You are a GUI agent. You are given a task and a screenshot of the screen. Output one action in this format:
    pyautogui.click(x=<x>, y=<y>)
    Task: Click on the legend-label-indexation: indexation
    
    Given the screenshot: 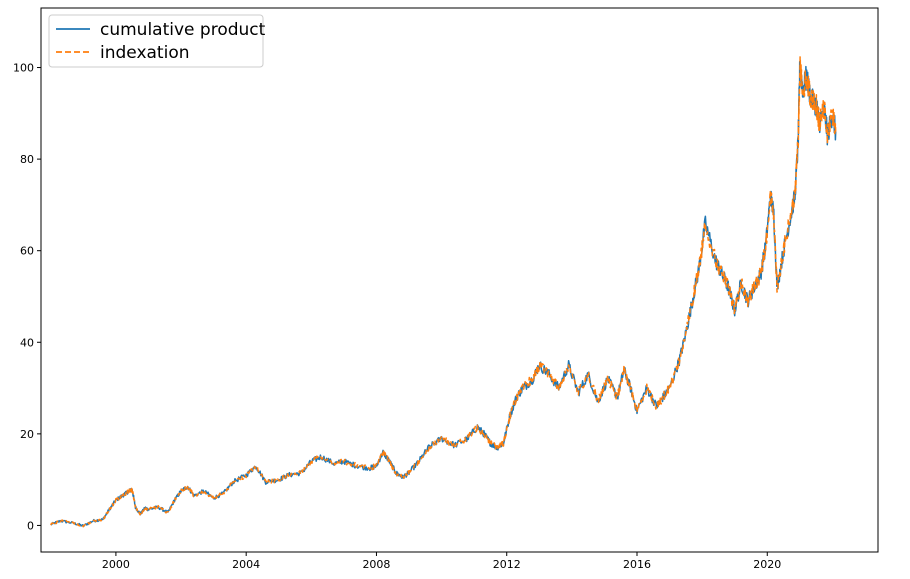 What is the action you would take?
    pyautogui.click(x=145, y=53)
    